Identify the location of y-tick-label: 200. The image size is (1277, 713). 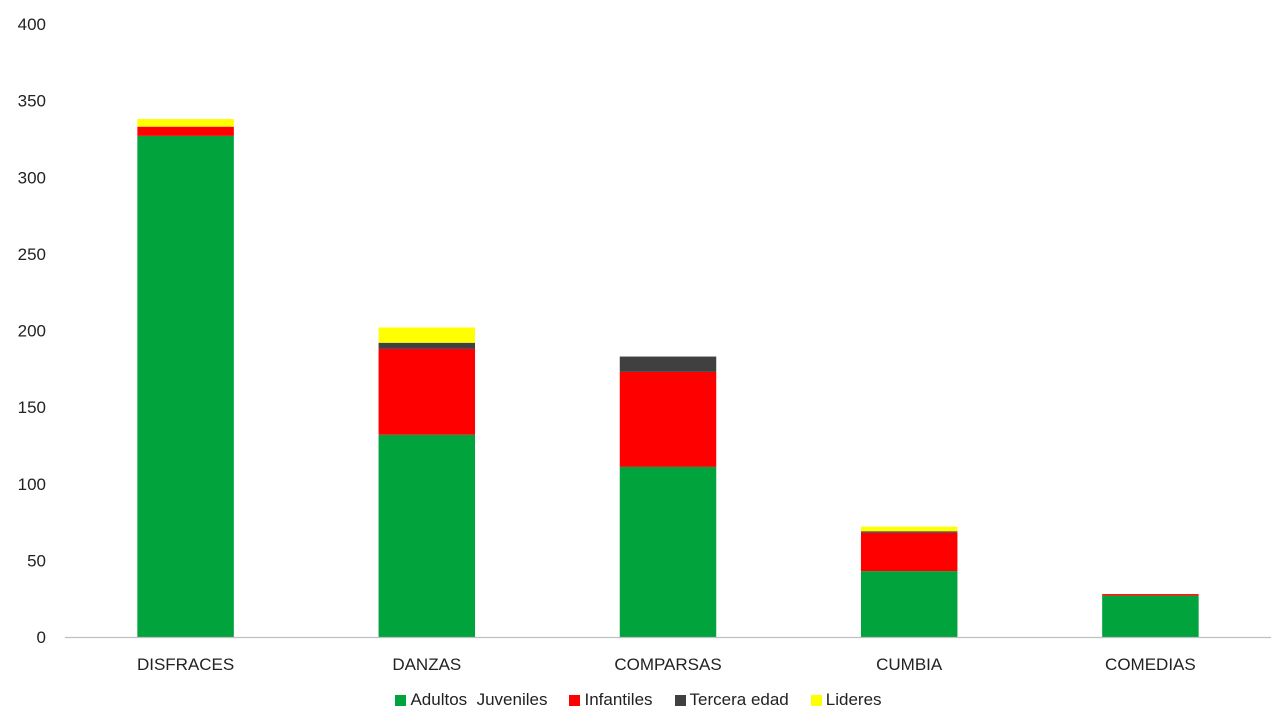
(32, 331).